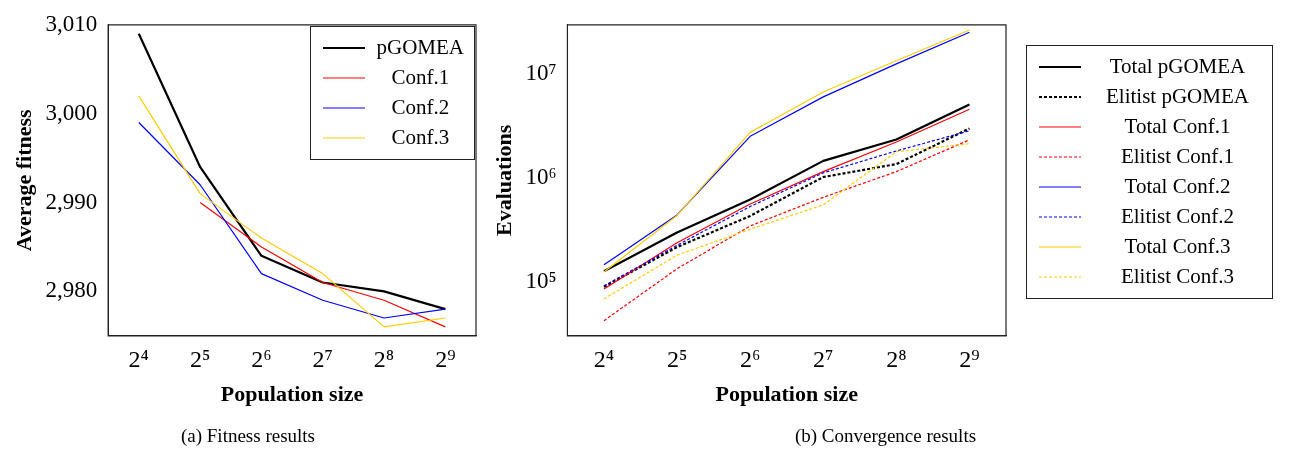 Image resolution: width=1297 pixels, height=465 pixels. Describe the element at coordinates (248, 436) in the screenshot. I see `text: (a) Fitness results` at that location.